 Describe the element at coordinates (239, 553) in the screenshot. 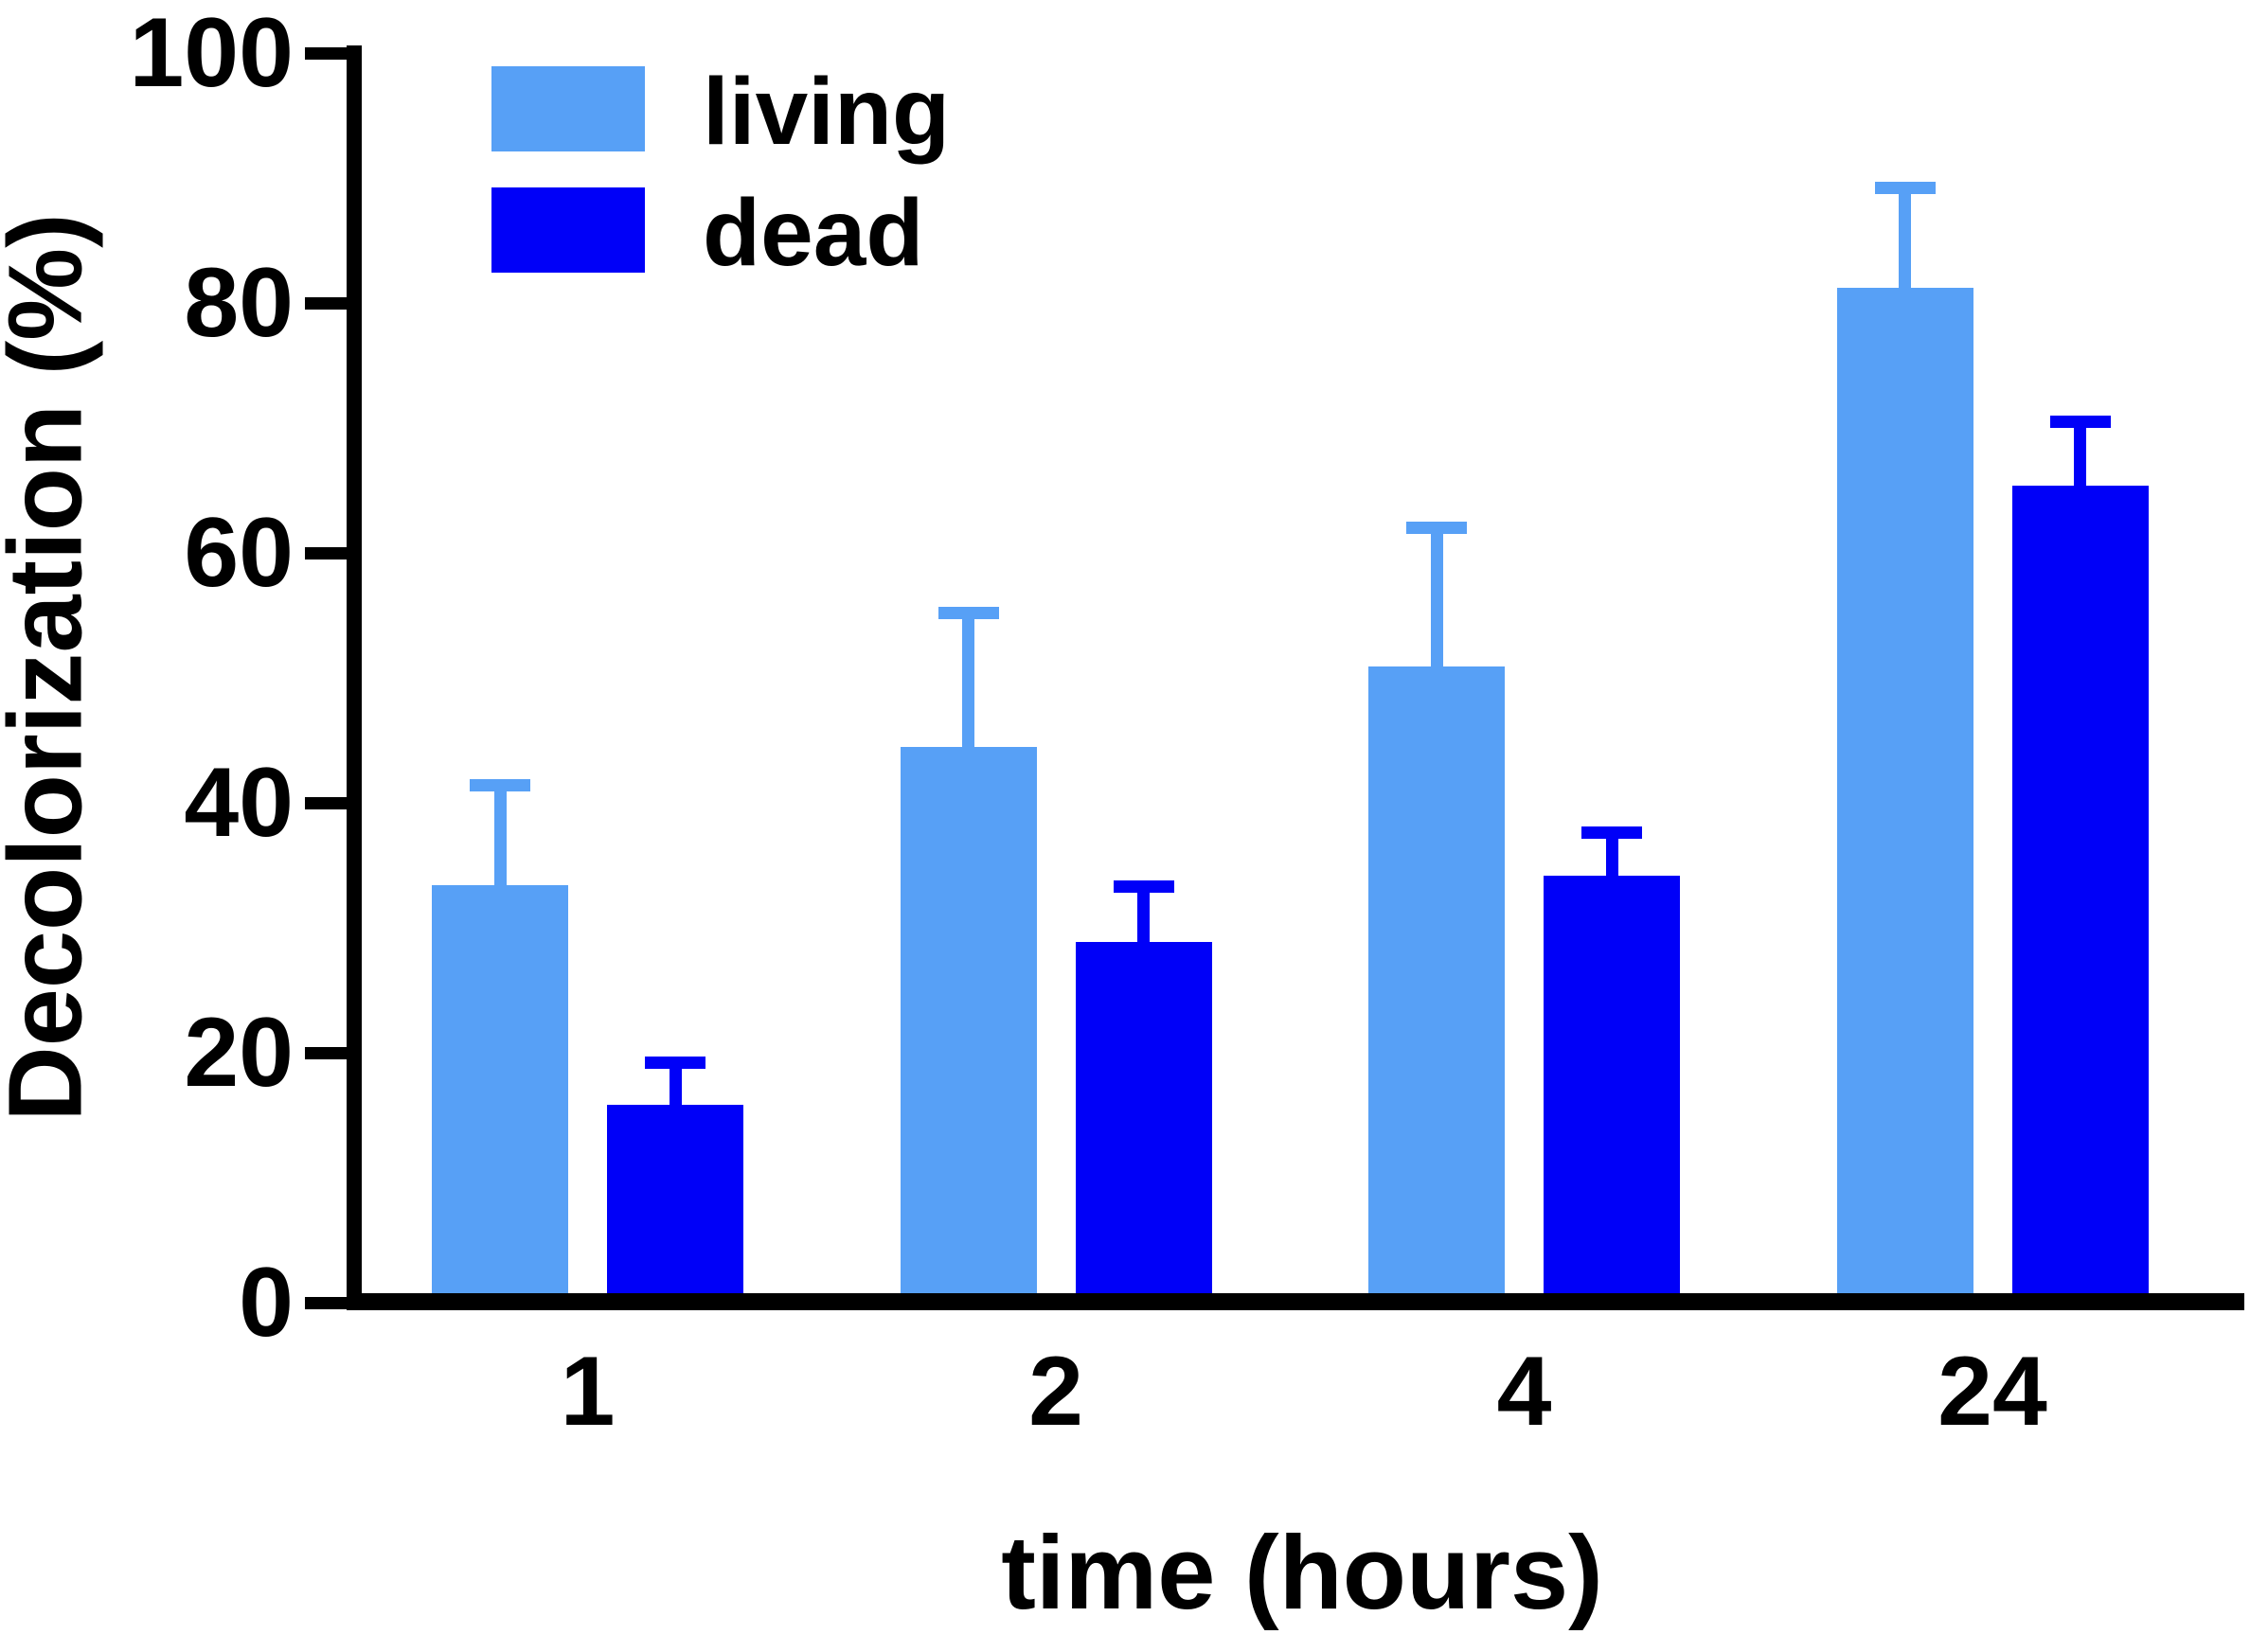

I see `y-tick-label-60: 60` at that location.